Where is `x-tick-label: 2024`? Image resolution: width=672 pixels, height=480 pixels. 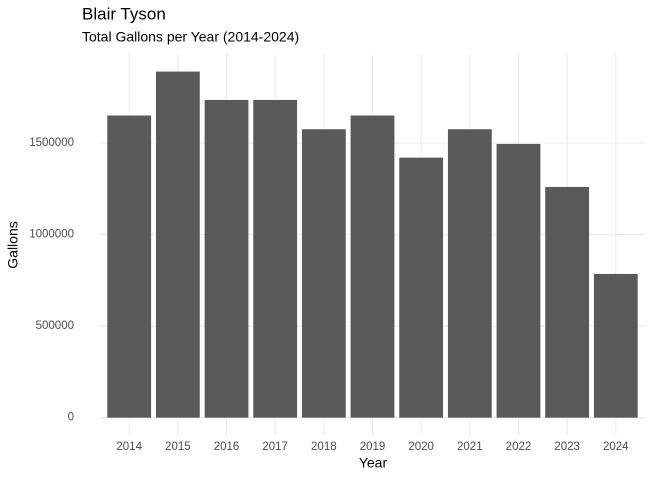 x-tick-label: 2024 is located at coordinates (616, 447).